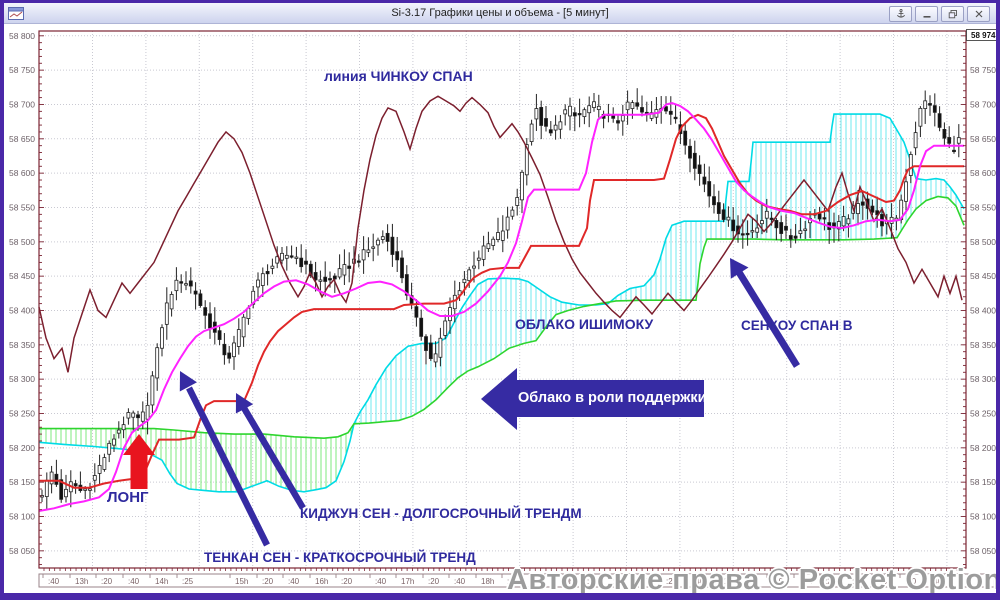 The image size is (1000, 600). What do you see at coordinates (441, 513) in the screenshot?
I see `annotation-kijun-sen: КИДЖУН СЕН - ДОЛГОСРОЧНЫЙ ТРЕНДМ` at bounding box center [441, 513].